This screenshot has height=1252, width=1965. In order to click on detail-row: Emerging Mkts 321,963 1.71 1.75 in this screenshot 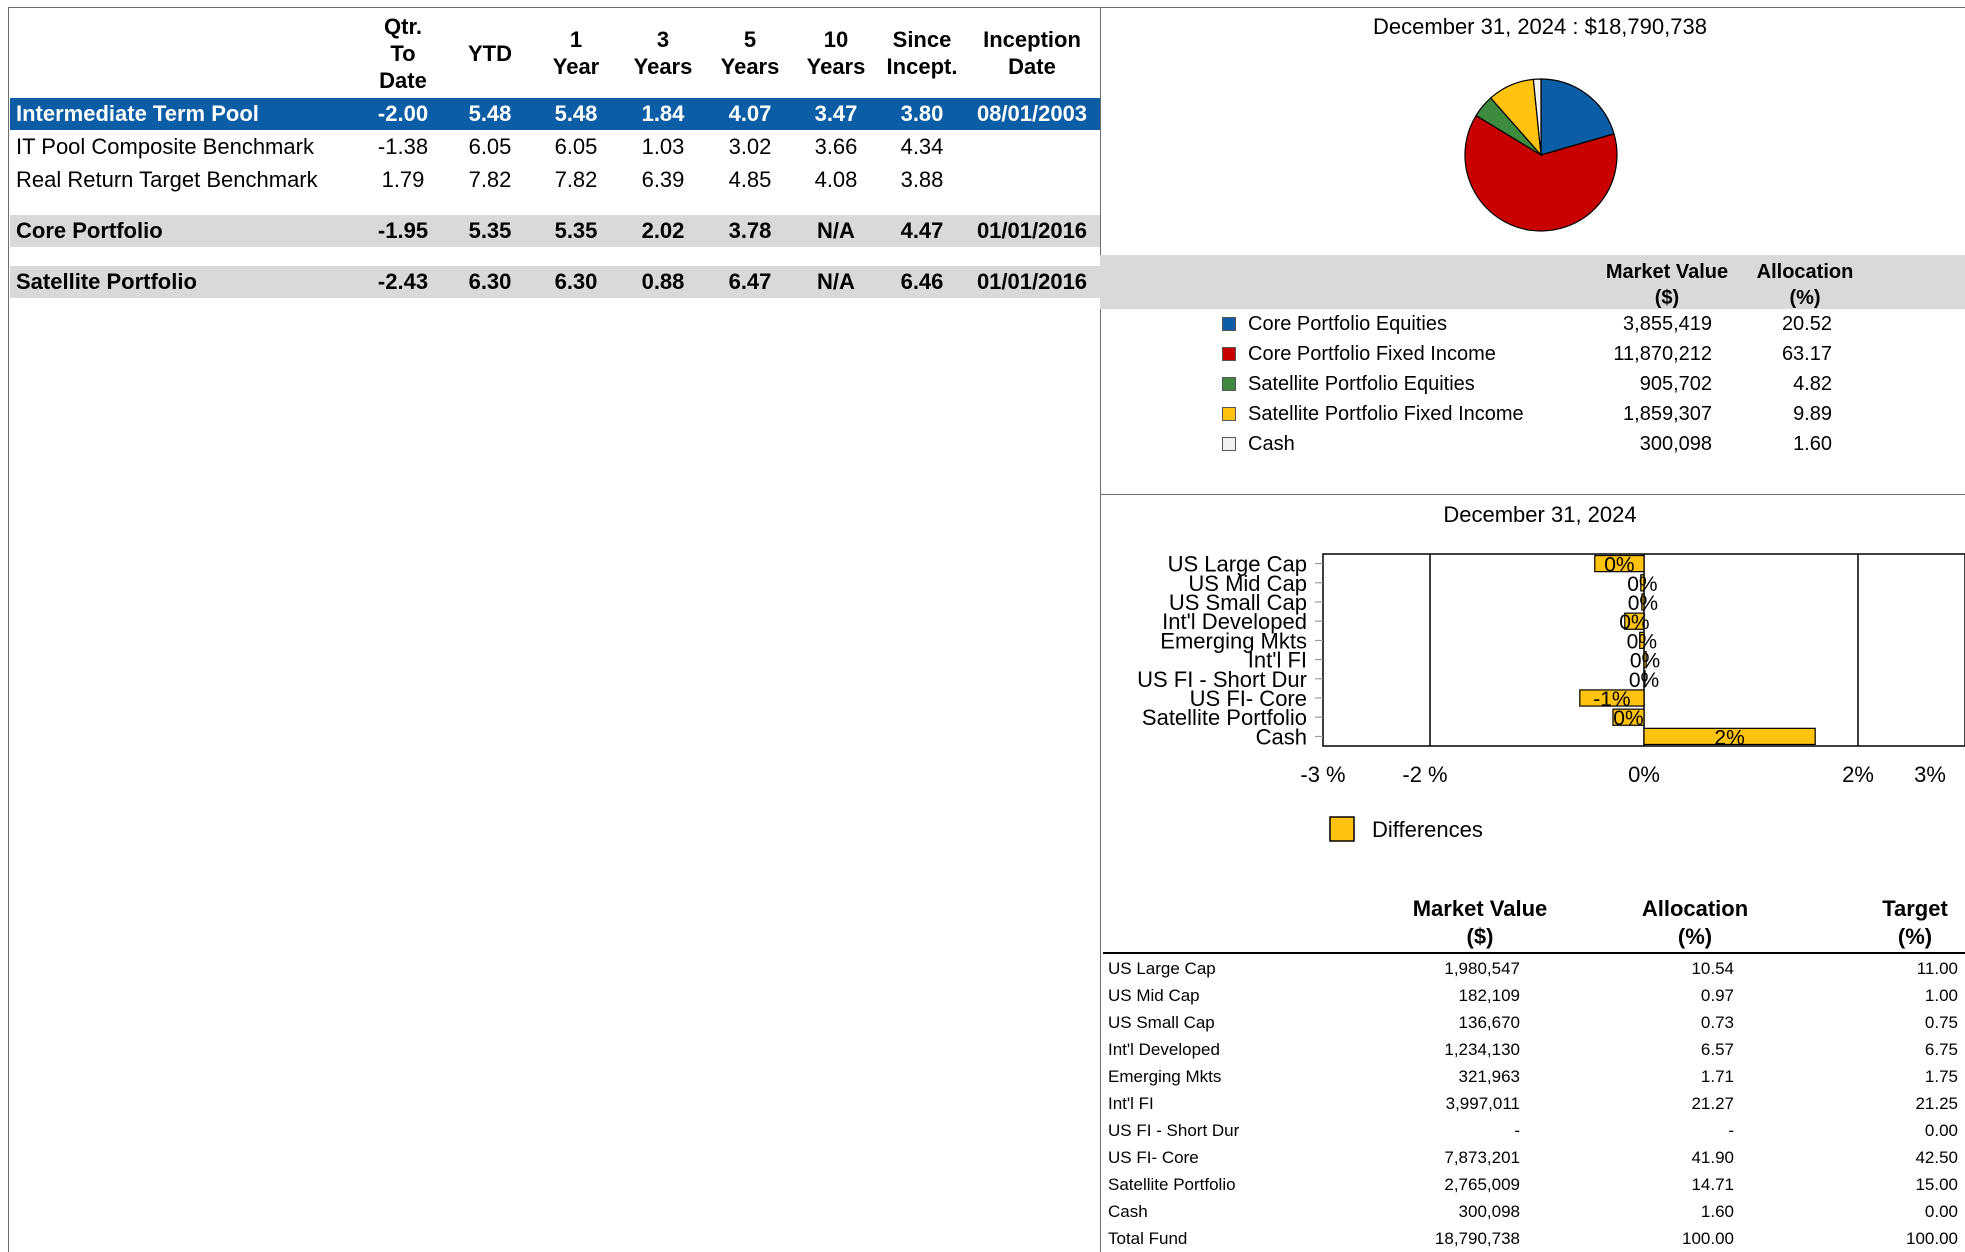, I will do `click(1533, 1076)`.